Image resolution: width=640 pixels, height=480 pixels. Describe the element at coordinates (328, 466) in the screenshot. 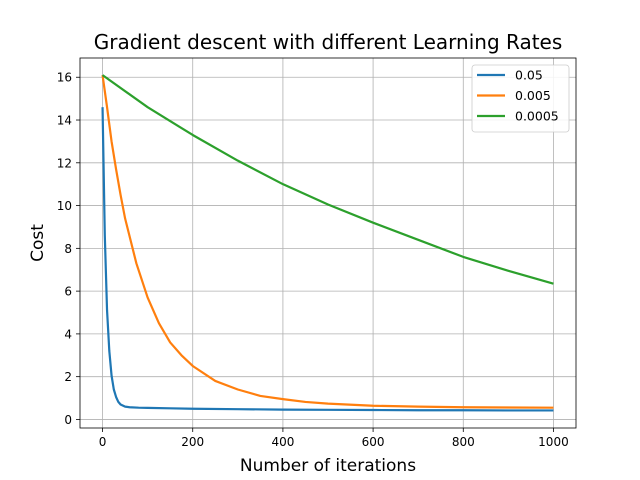

I see `x-axis-label: Number of iterations` at that location.